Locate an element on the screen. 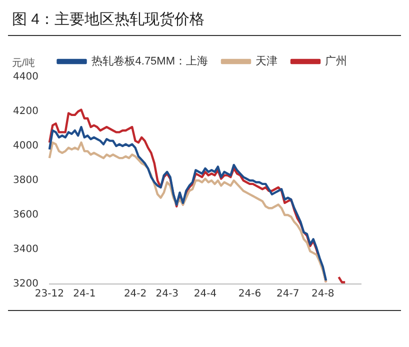 The height and width of the screenshot is (347, 409). y-tick-label: 3400 is located at coordinates (25, 250).